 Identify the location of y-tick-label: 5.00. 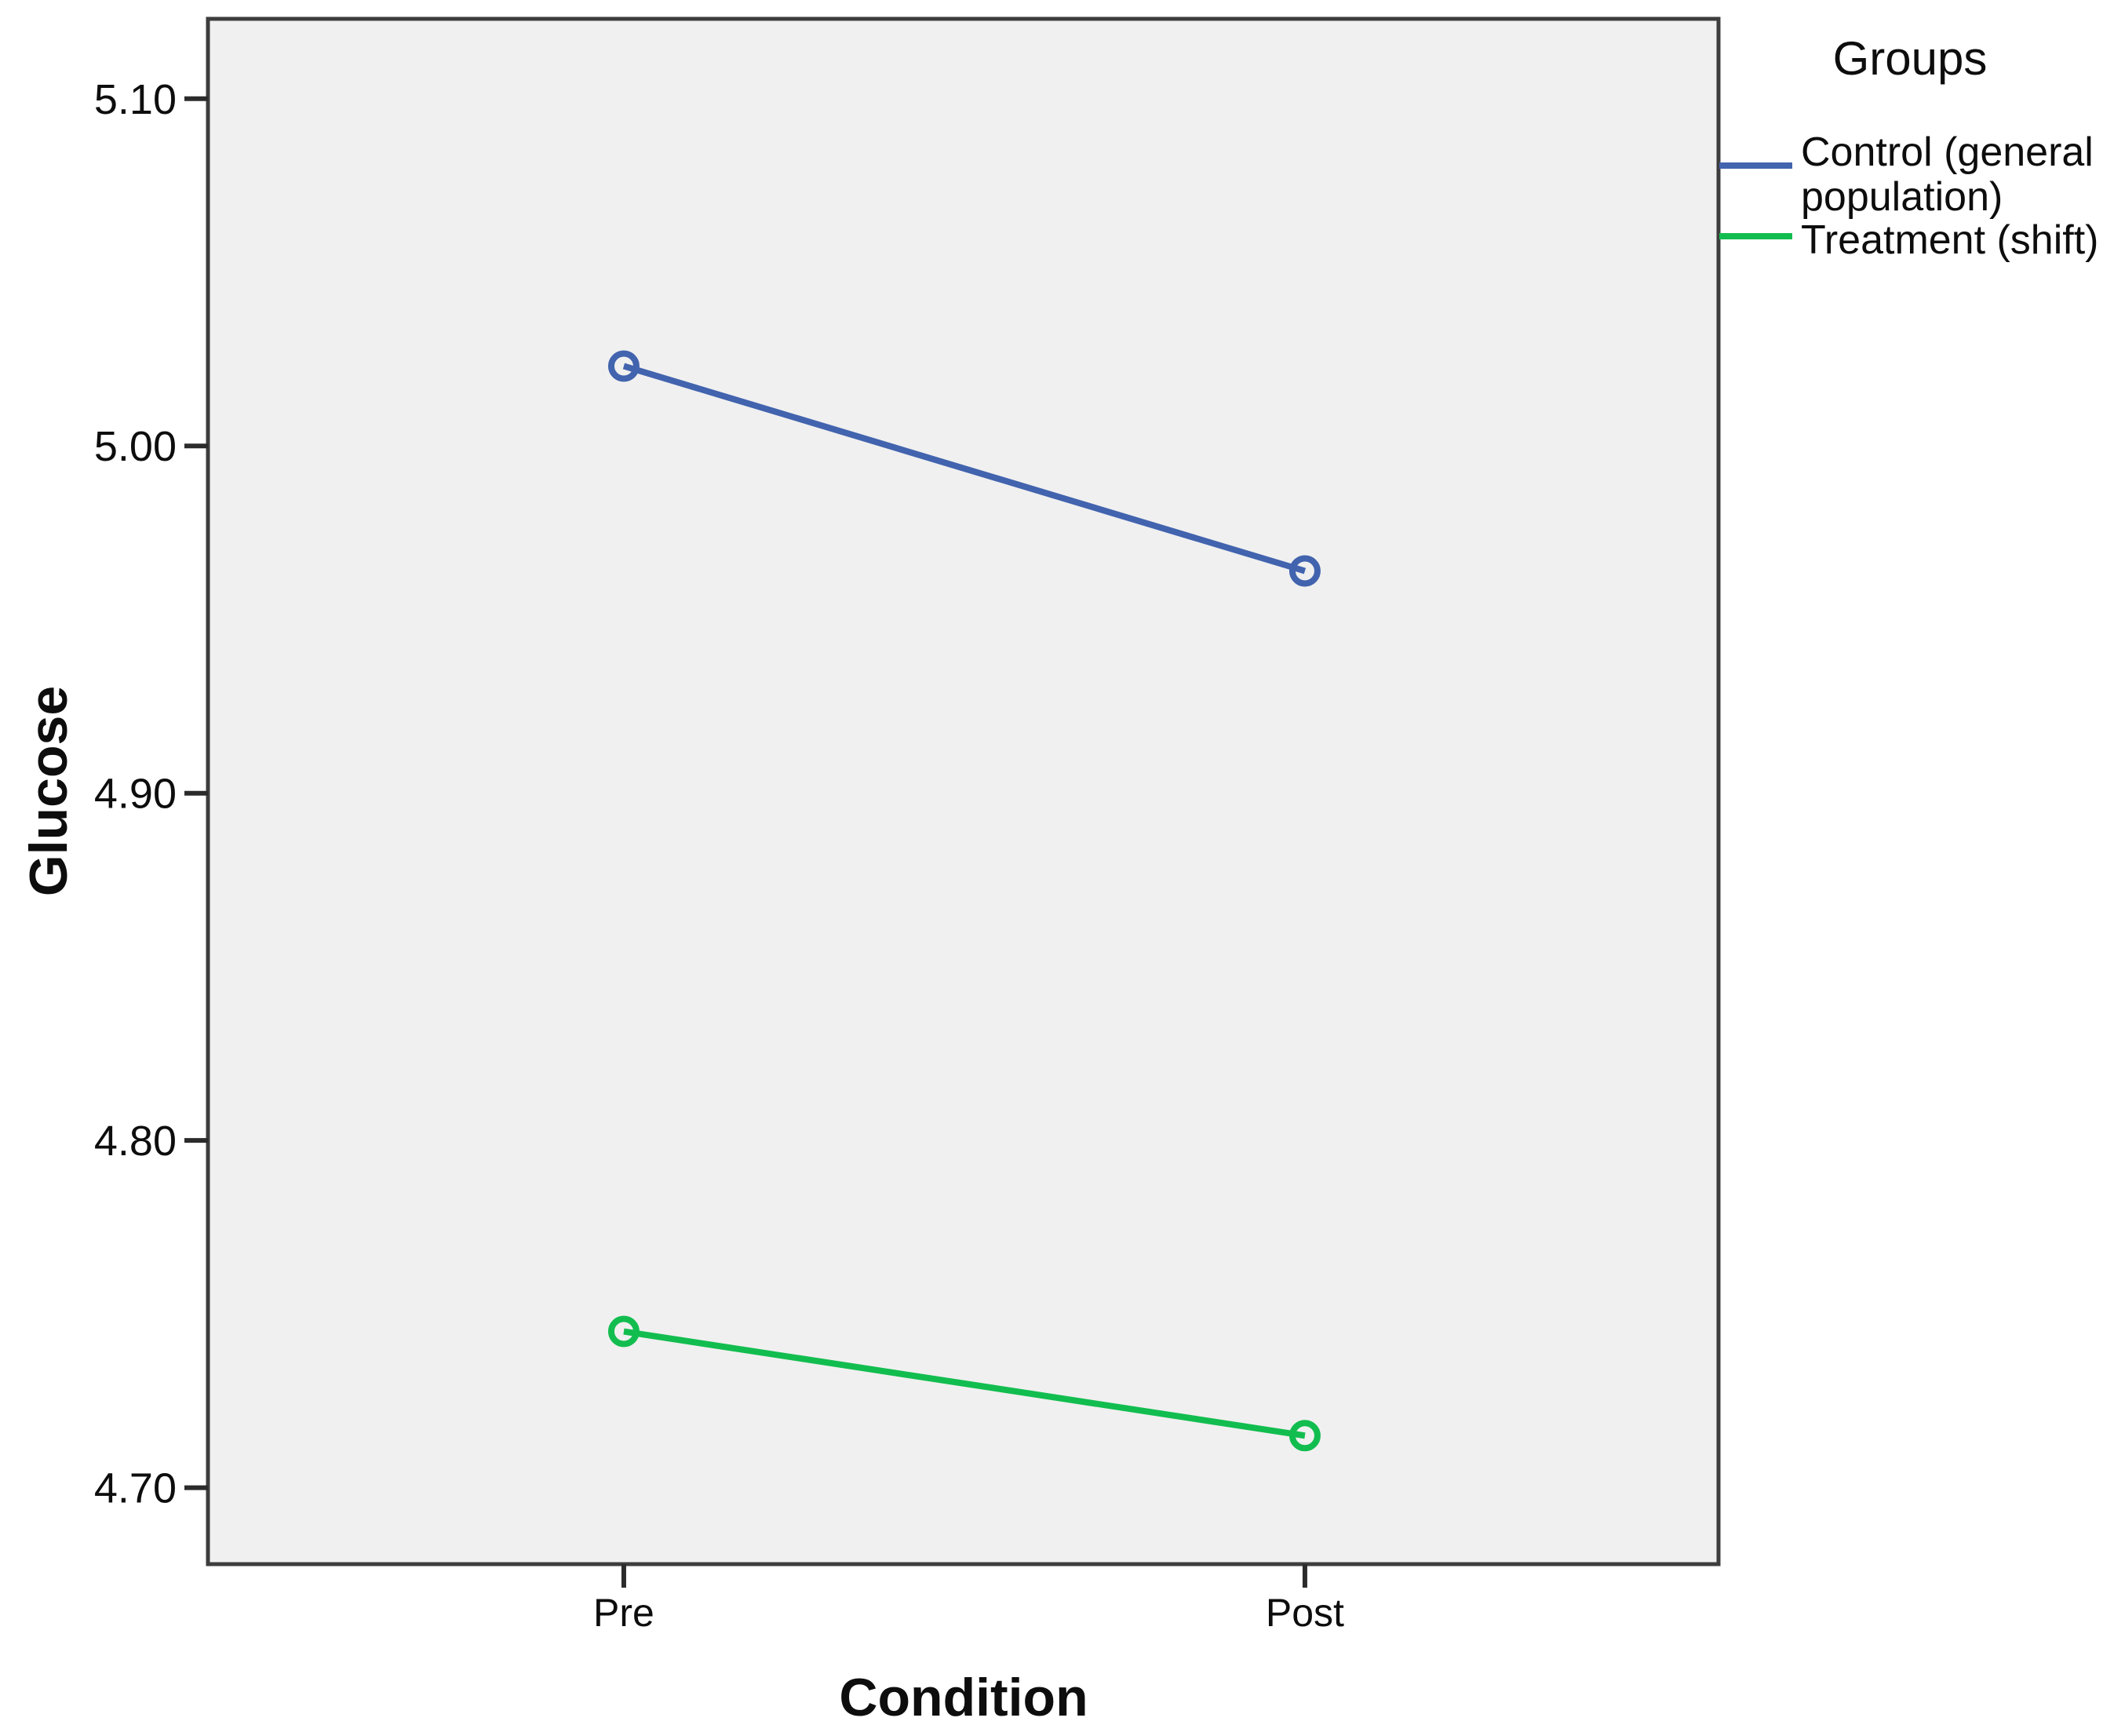
(135, 446).